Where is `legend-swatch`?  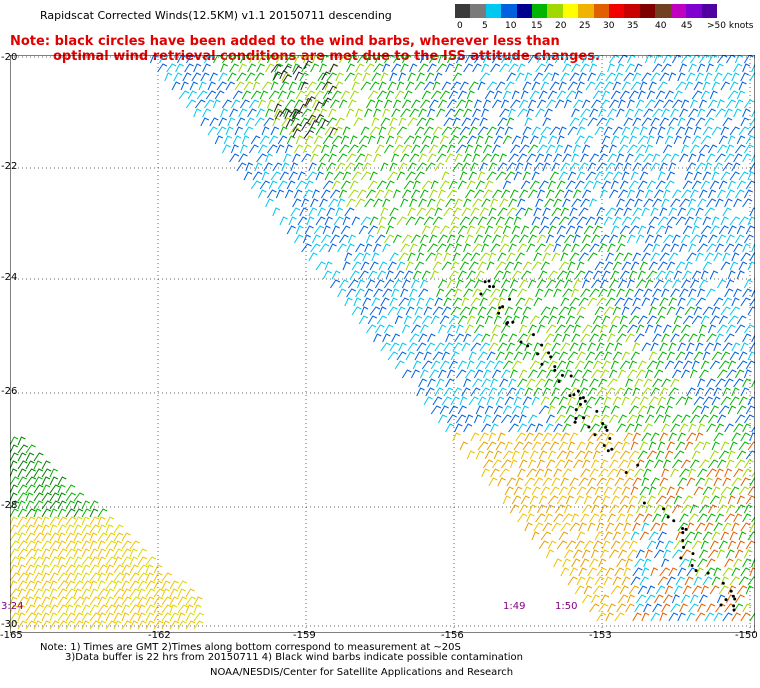
legend-swatch is located at coordinates (647, 11).